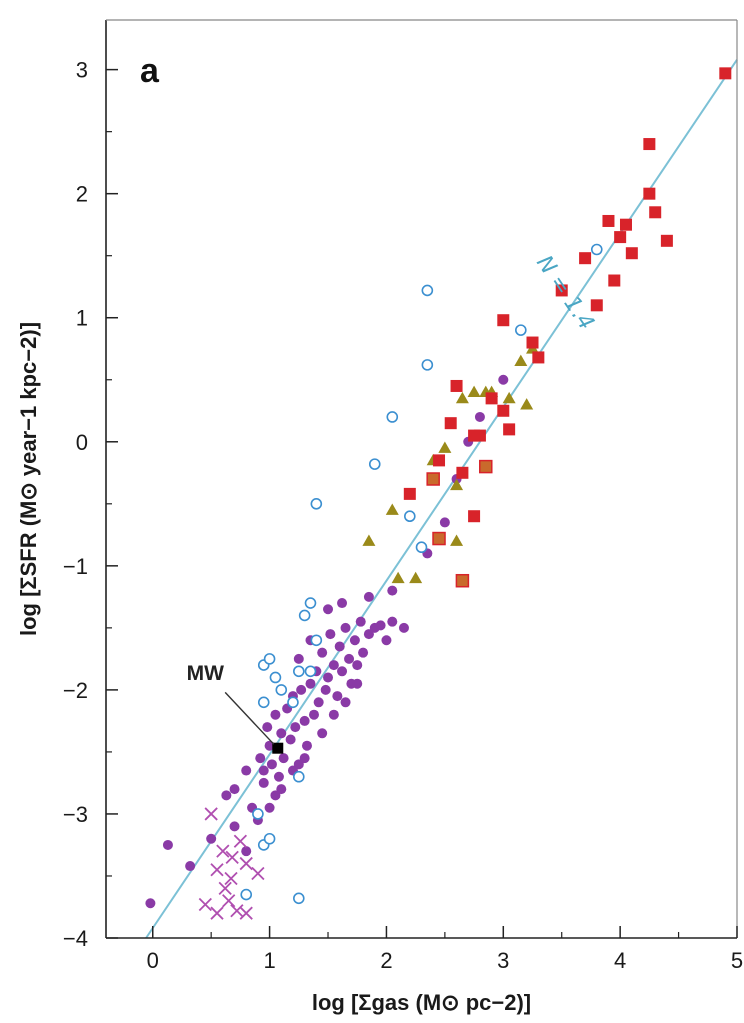 This screenshot has width=744, height=1023. I want to click on y-tick-label: −3, so click(75, 814).